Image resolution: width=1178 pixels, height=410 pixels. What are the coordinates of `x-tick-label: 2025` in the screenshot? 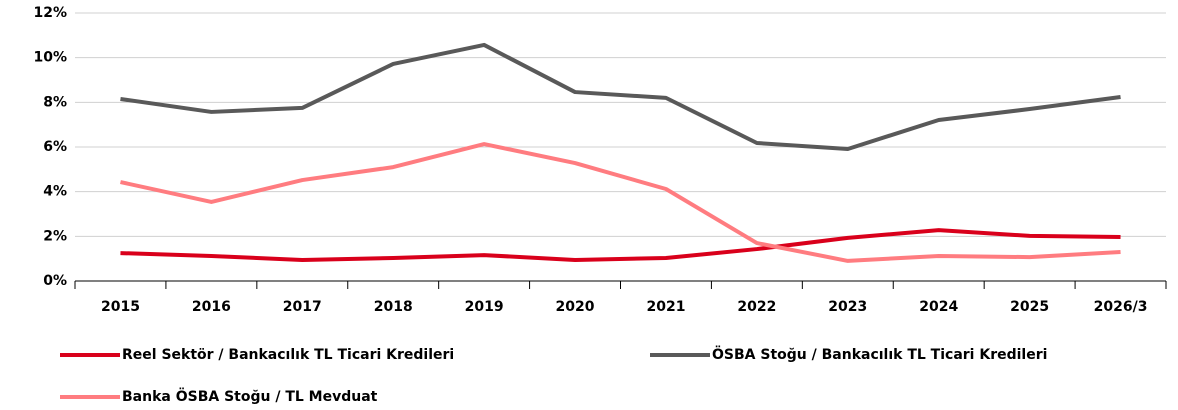 It's located at (1029, 307).